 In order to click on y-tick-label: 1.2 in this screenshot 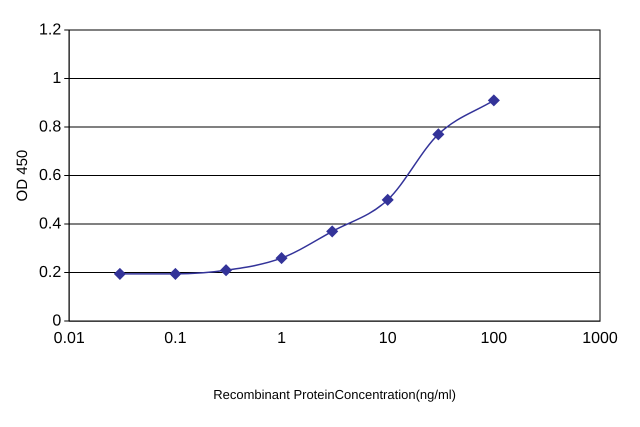, I will do `click(50, 29)`.